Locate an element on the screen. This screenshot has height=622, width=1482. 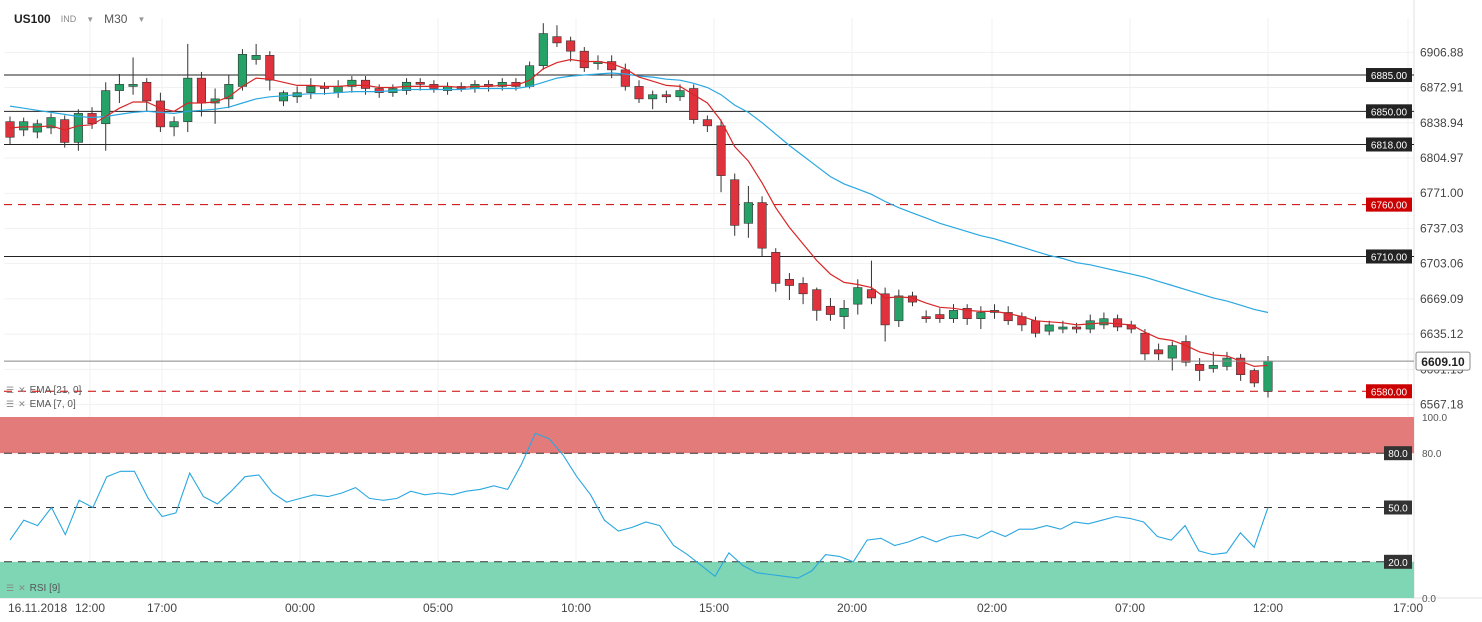
rsi-level-tag: 80.0 is located at coordinates (1398, 453).